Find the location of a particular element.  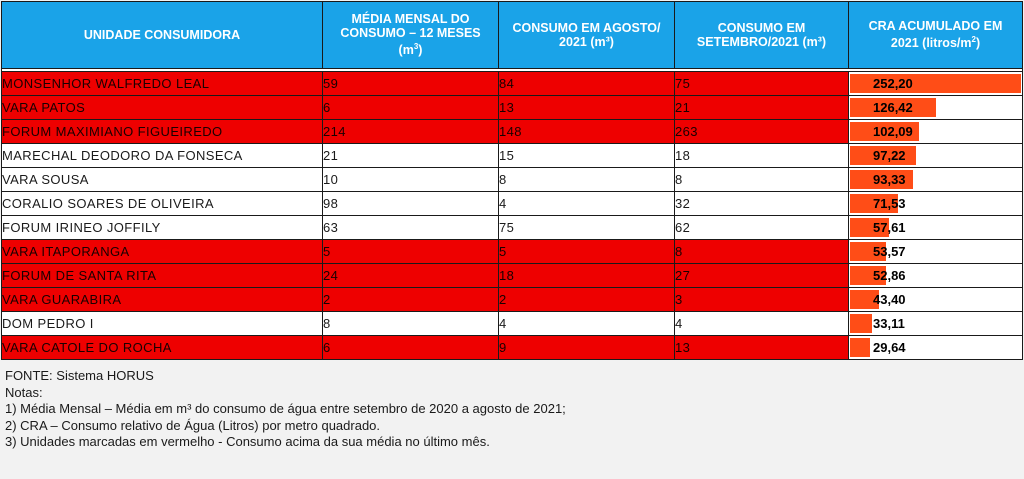

cell-avg: 98 is located at coordinates (410, 203).